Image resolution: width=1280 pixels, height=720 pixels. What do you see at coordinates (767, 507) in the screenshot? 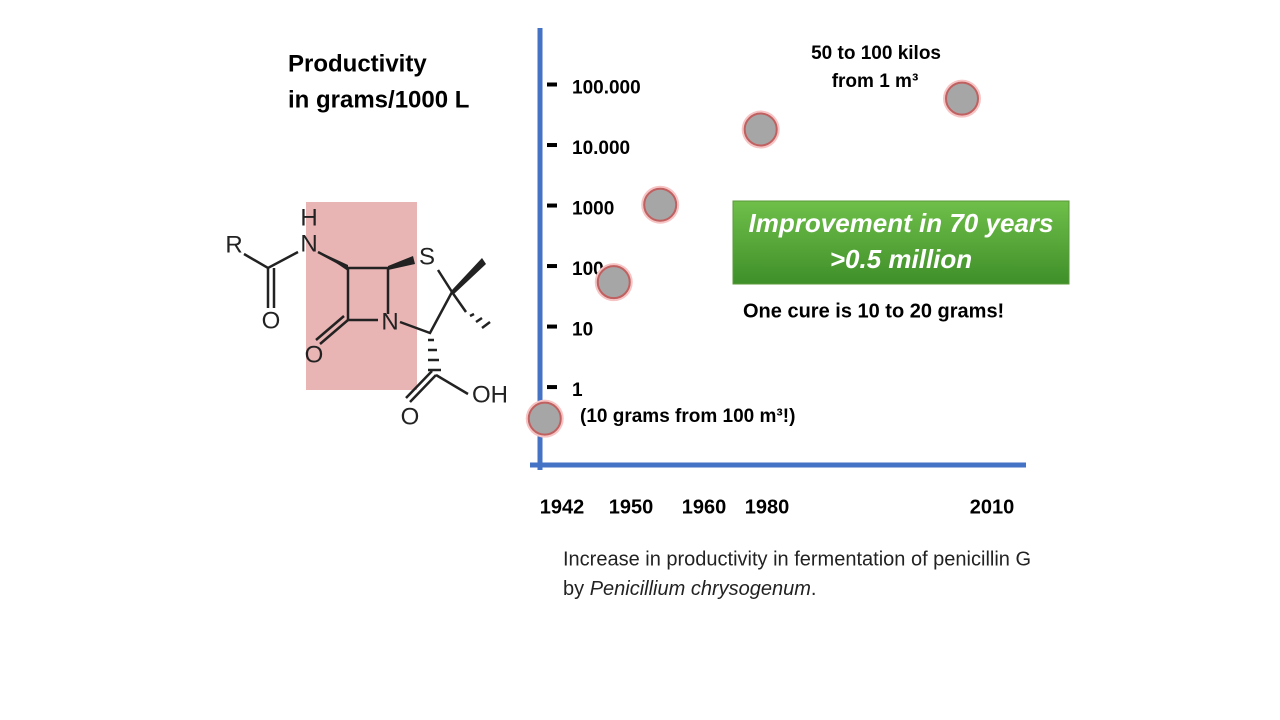
I see `x-tick-label: 1980` at bounding box center [767, 507].